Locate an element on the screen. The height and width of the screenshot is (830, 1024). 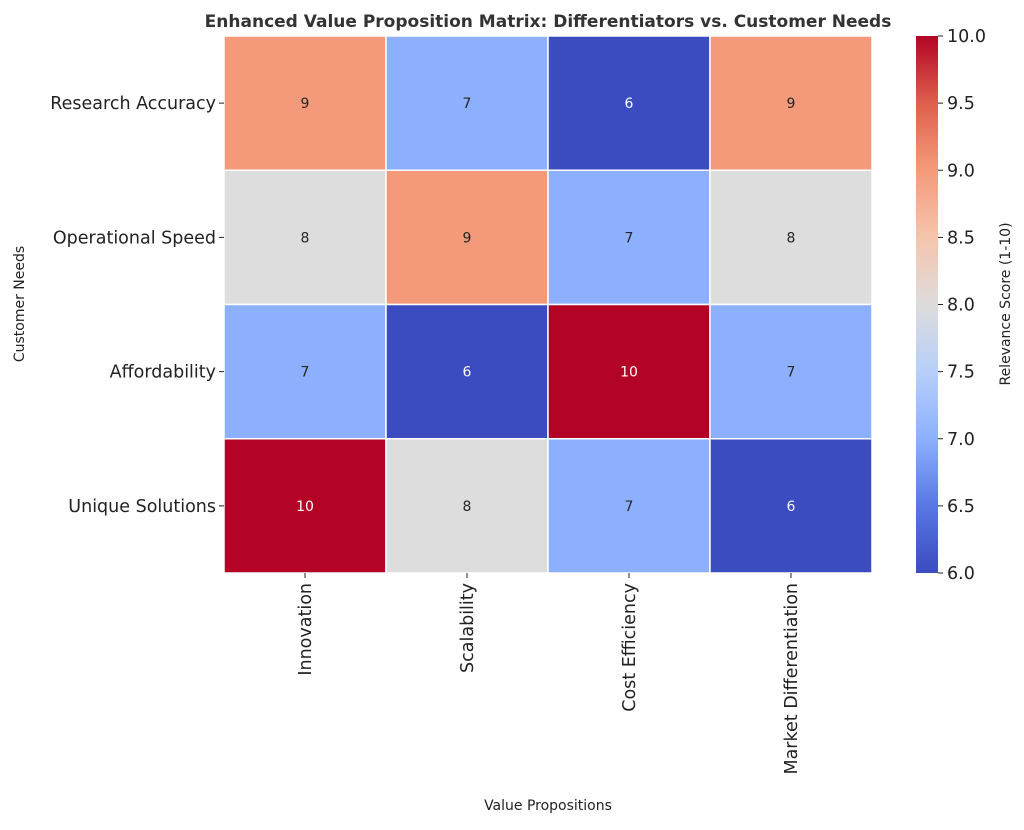
x-tick-label: Scalability is located at coordinates (468, 628).